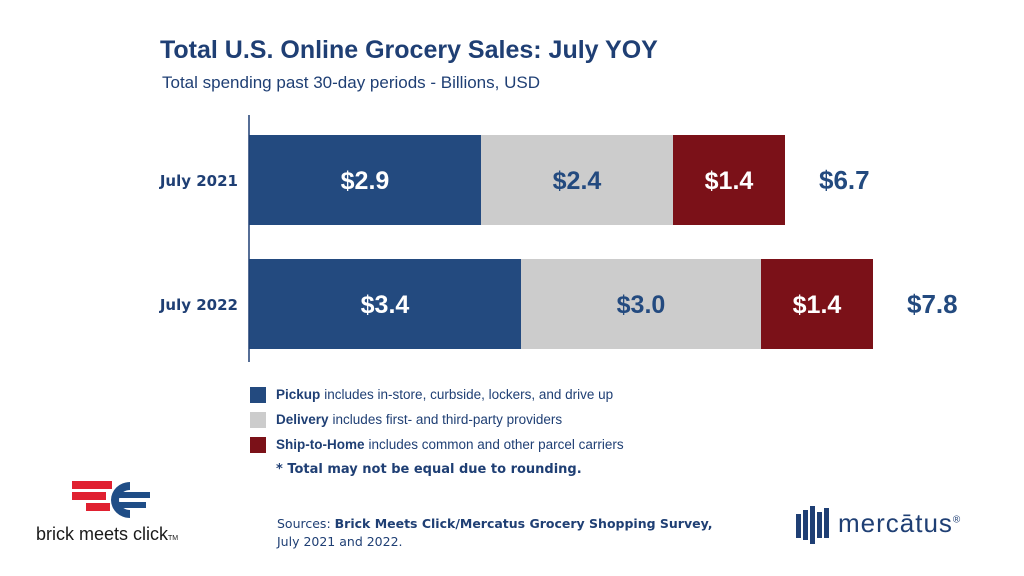 This screenshot has height=576, width=1024. I want to click on legend-swatch-pickup, so click(258, 394).